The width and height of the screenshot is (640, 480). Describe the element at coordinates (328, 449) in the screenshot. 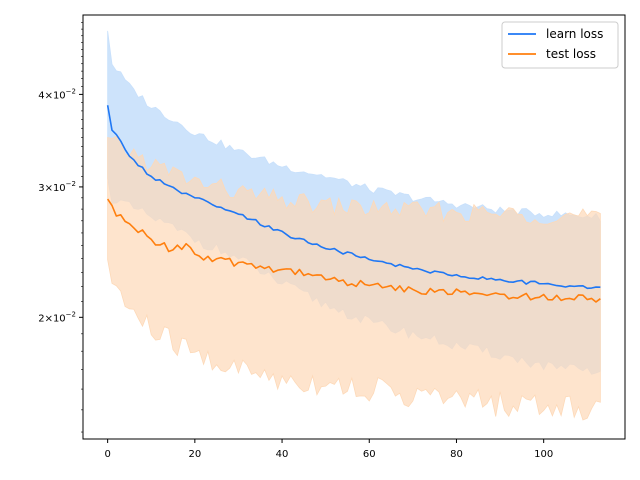

I see `x-axis-ticks: 0 20 40 60 80 100` at that location.